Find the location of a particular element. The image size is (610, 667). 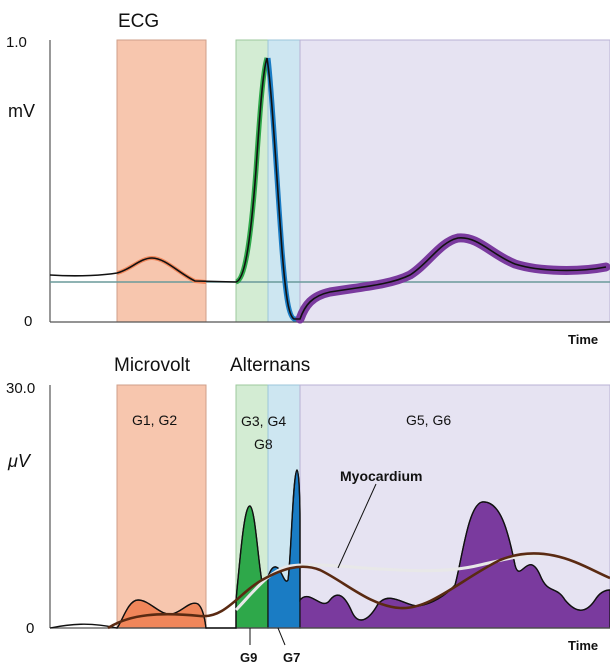

g7-label: G7 is located at coordinates (291, 657).